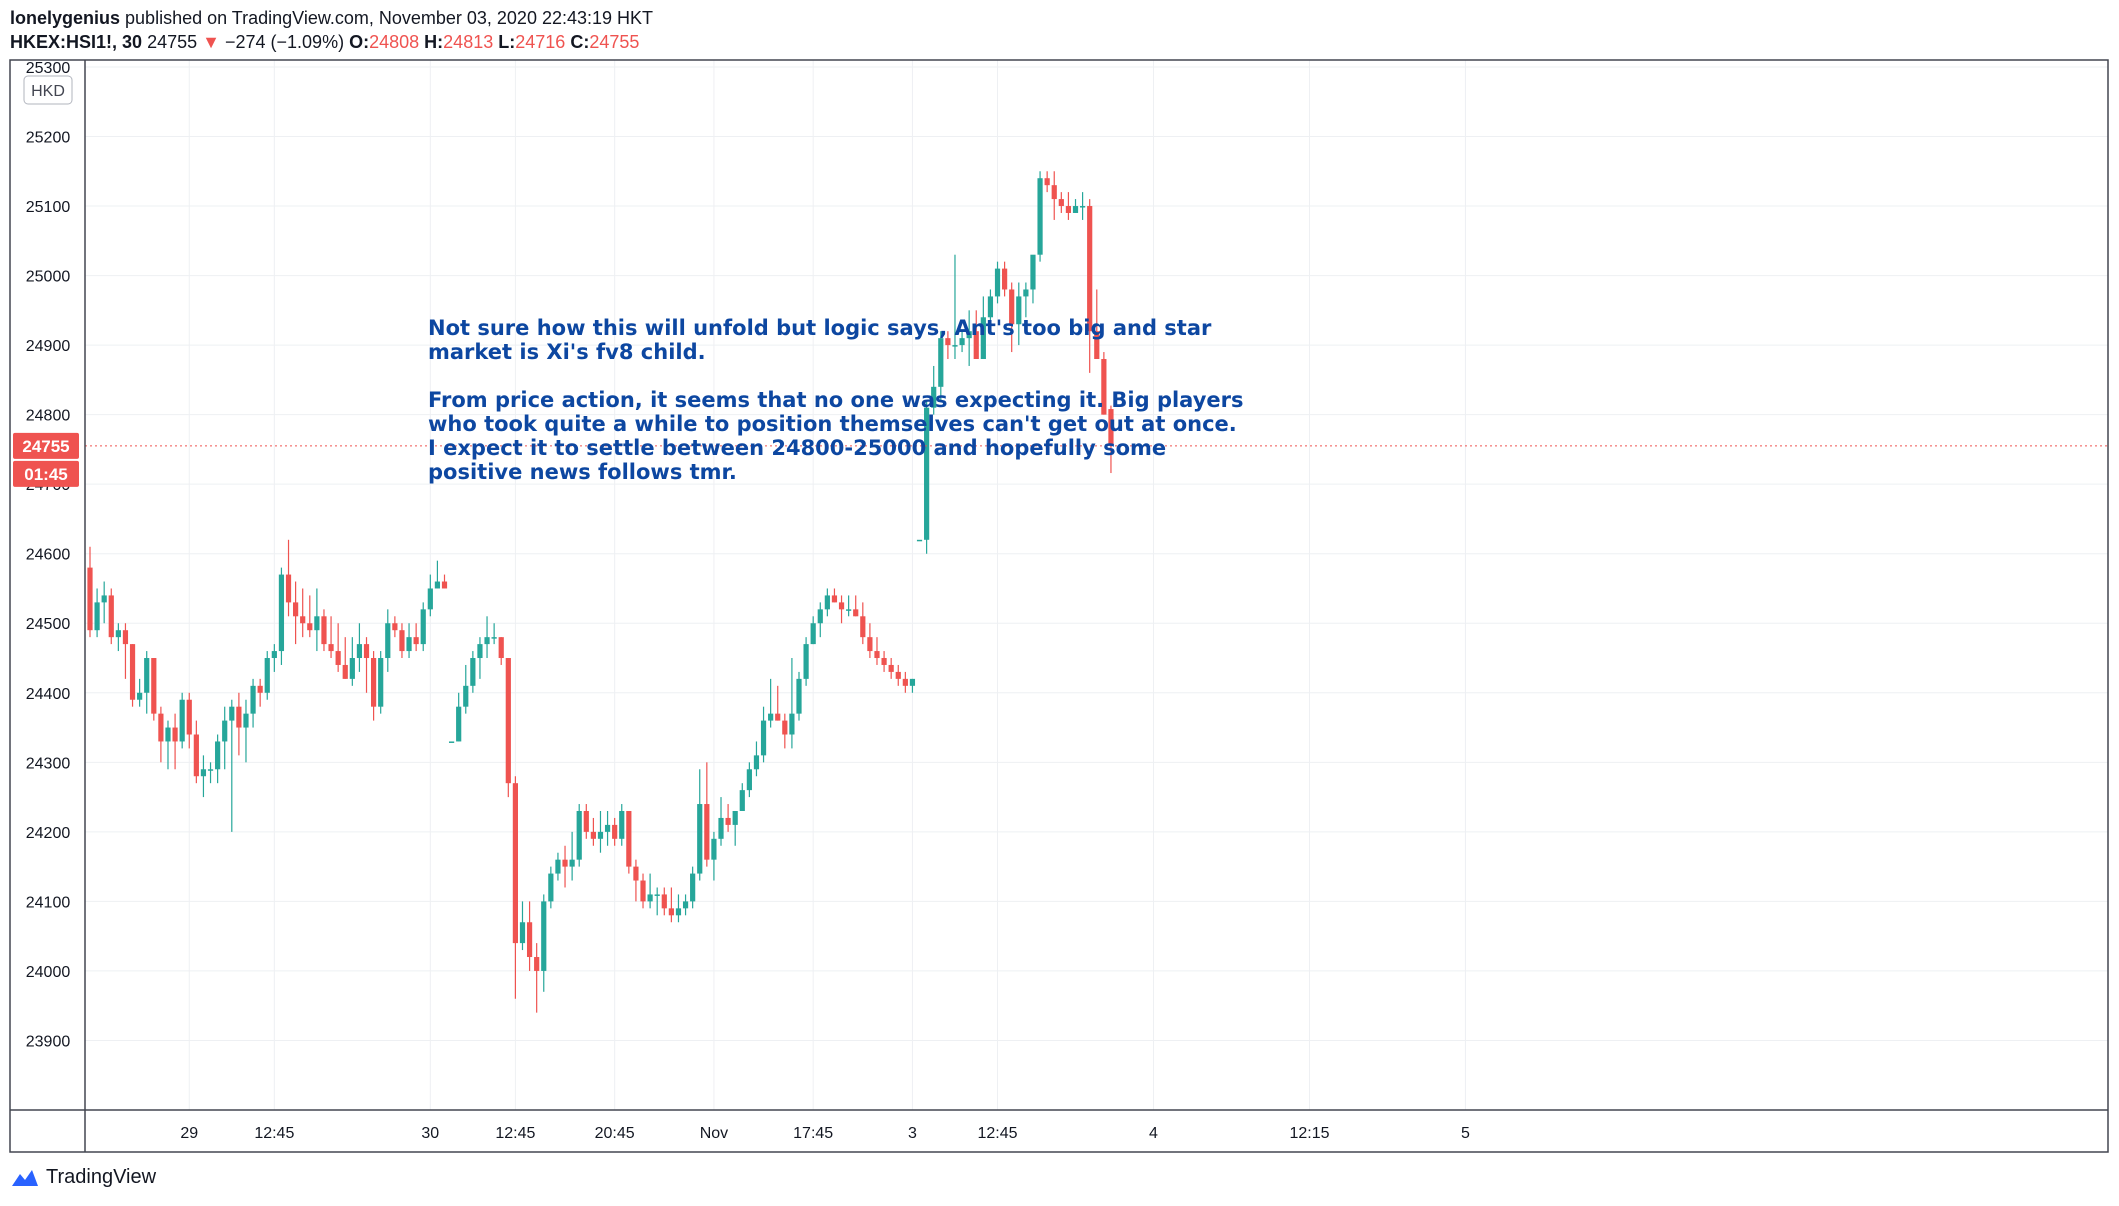 The height and width of the screenshot is (1206, 2119). I want to click on close-value: 24755, so click(614, 42).